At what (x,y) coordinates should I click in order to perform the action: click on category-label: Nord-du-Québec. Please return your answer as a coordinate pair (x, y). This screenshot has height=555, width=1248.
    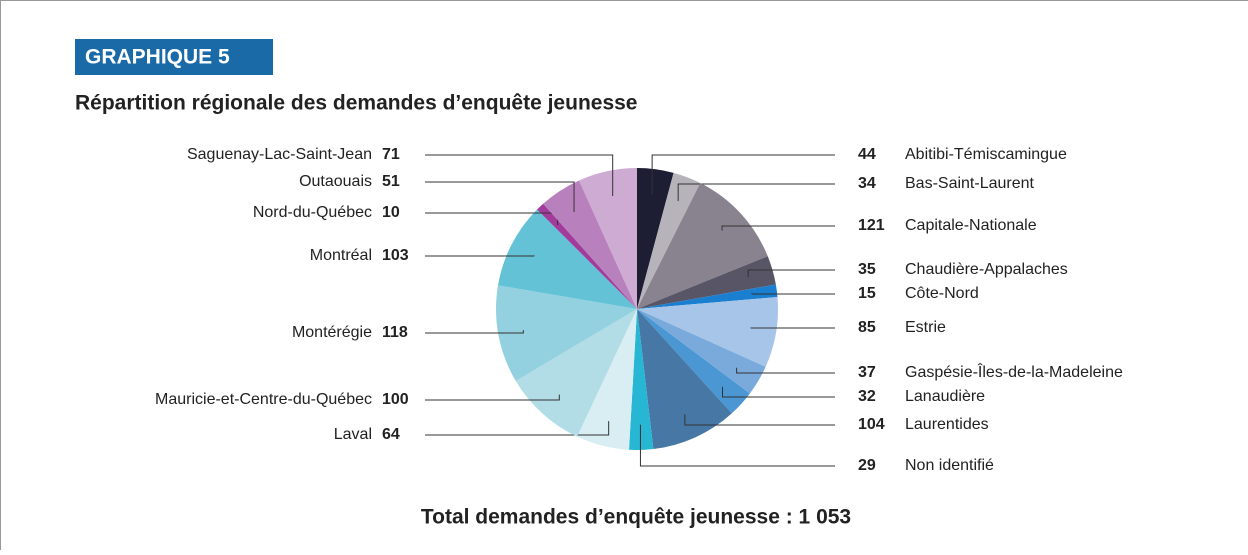
    Looking at the image, I should click on (312, 212).